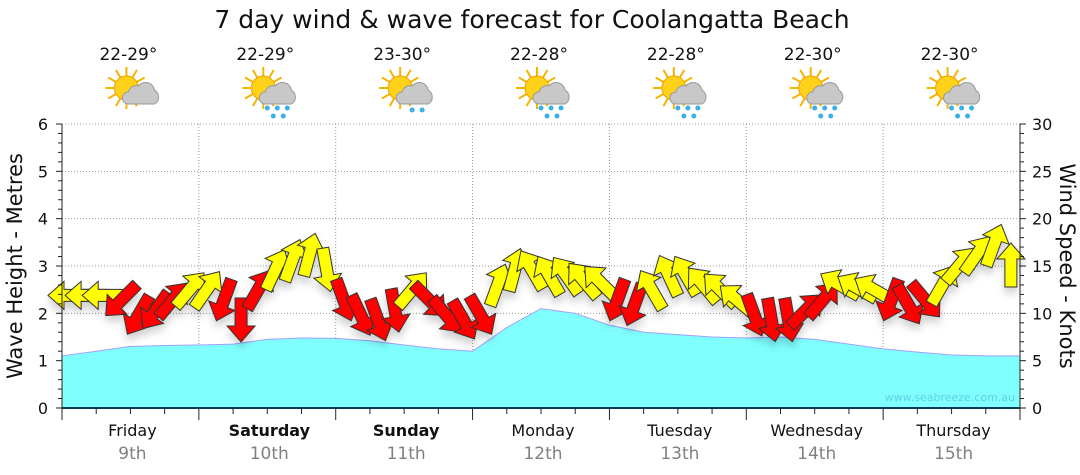 The width and height of the screenshot is (1080, 475). Describe the element at coordinates (270, 430) in the screenshot. I see `day-name-label: Saturday` at that location.